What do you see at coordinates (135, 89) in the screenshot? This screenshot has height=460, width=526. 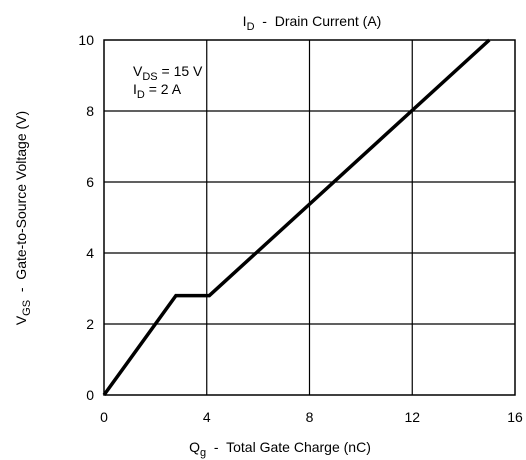 I see `annotation-id-main: I` at bounding box center [135, 89].